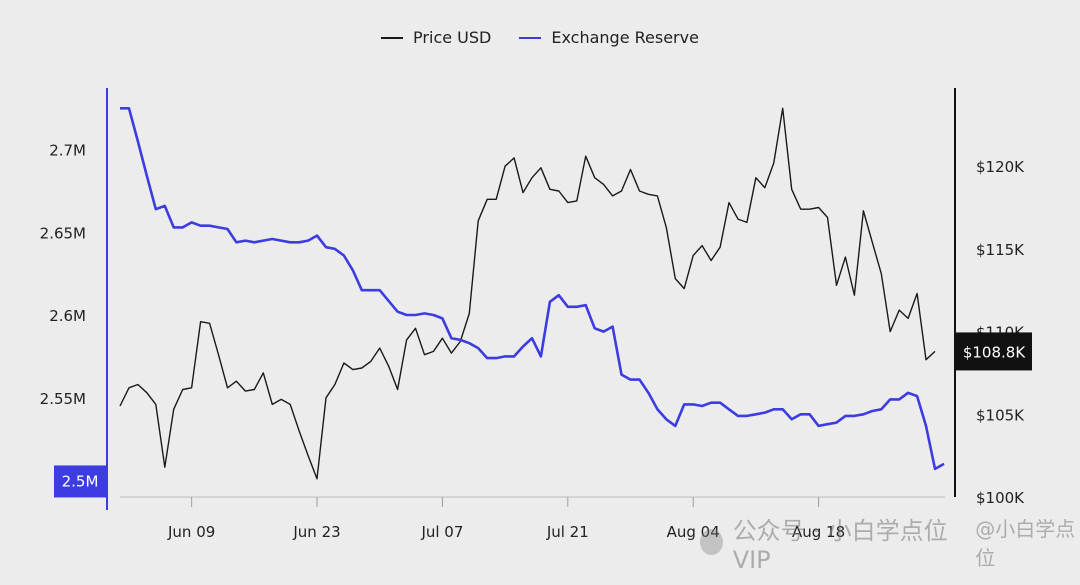 This screenshot has height=585, width=1080. I want to click on left-tick-label: 2.6M, so click(67, 316).